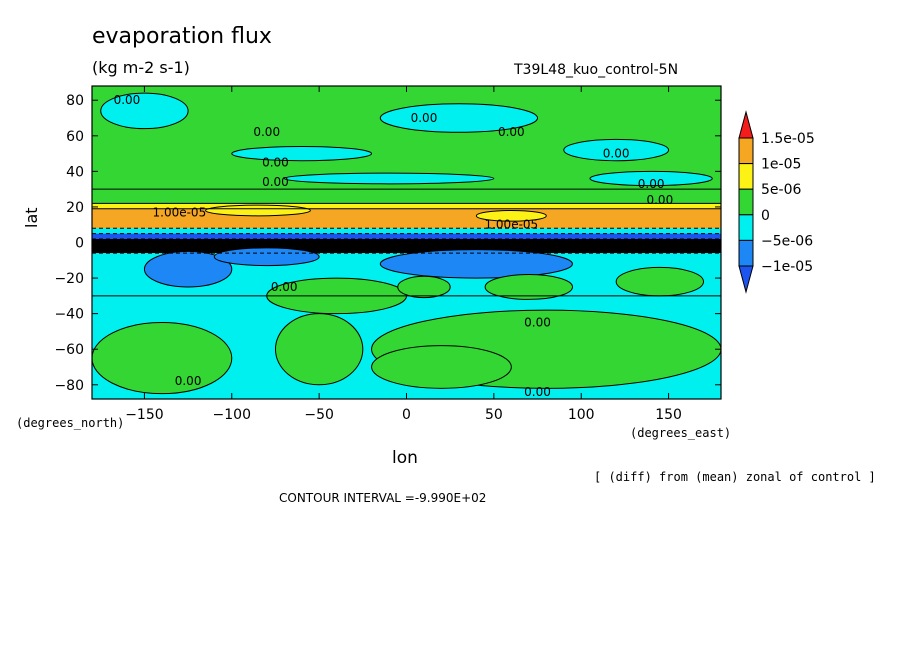  I want to click on y-tick-label-3: −20, so click(69, 279).